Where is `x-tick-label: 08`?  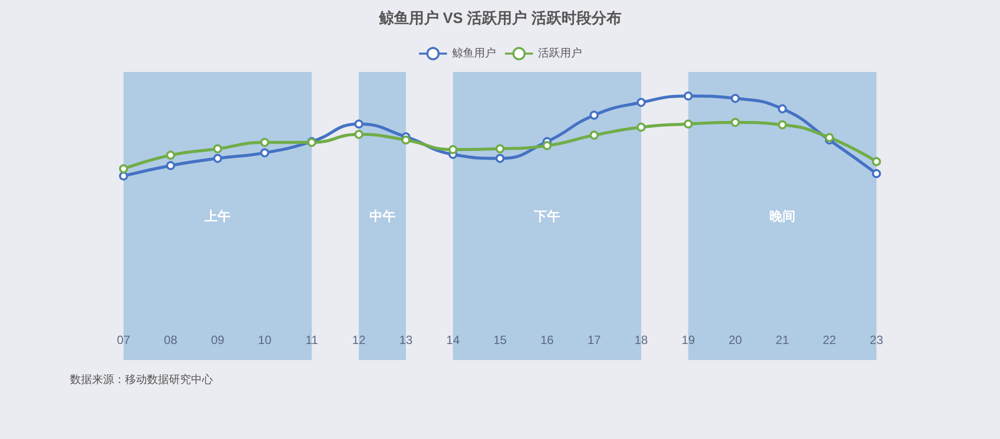
x-tick-label: 08 is located at coordinates (171, 340).